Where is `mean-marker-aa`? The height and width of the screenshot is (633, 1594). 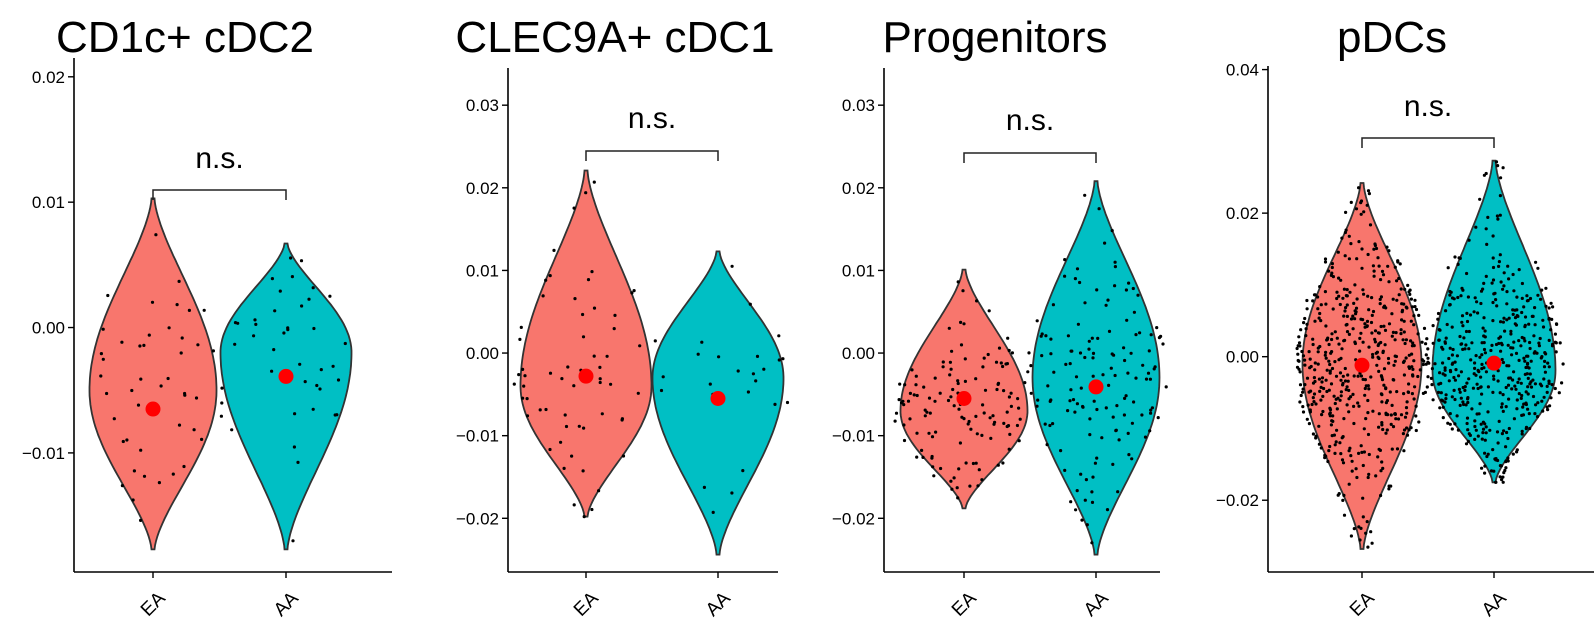 mean-marker-aa is located at coordinates (718, 398).